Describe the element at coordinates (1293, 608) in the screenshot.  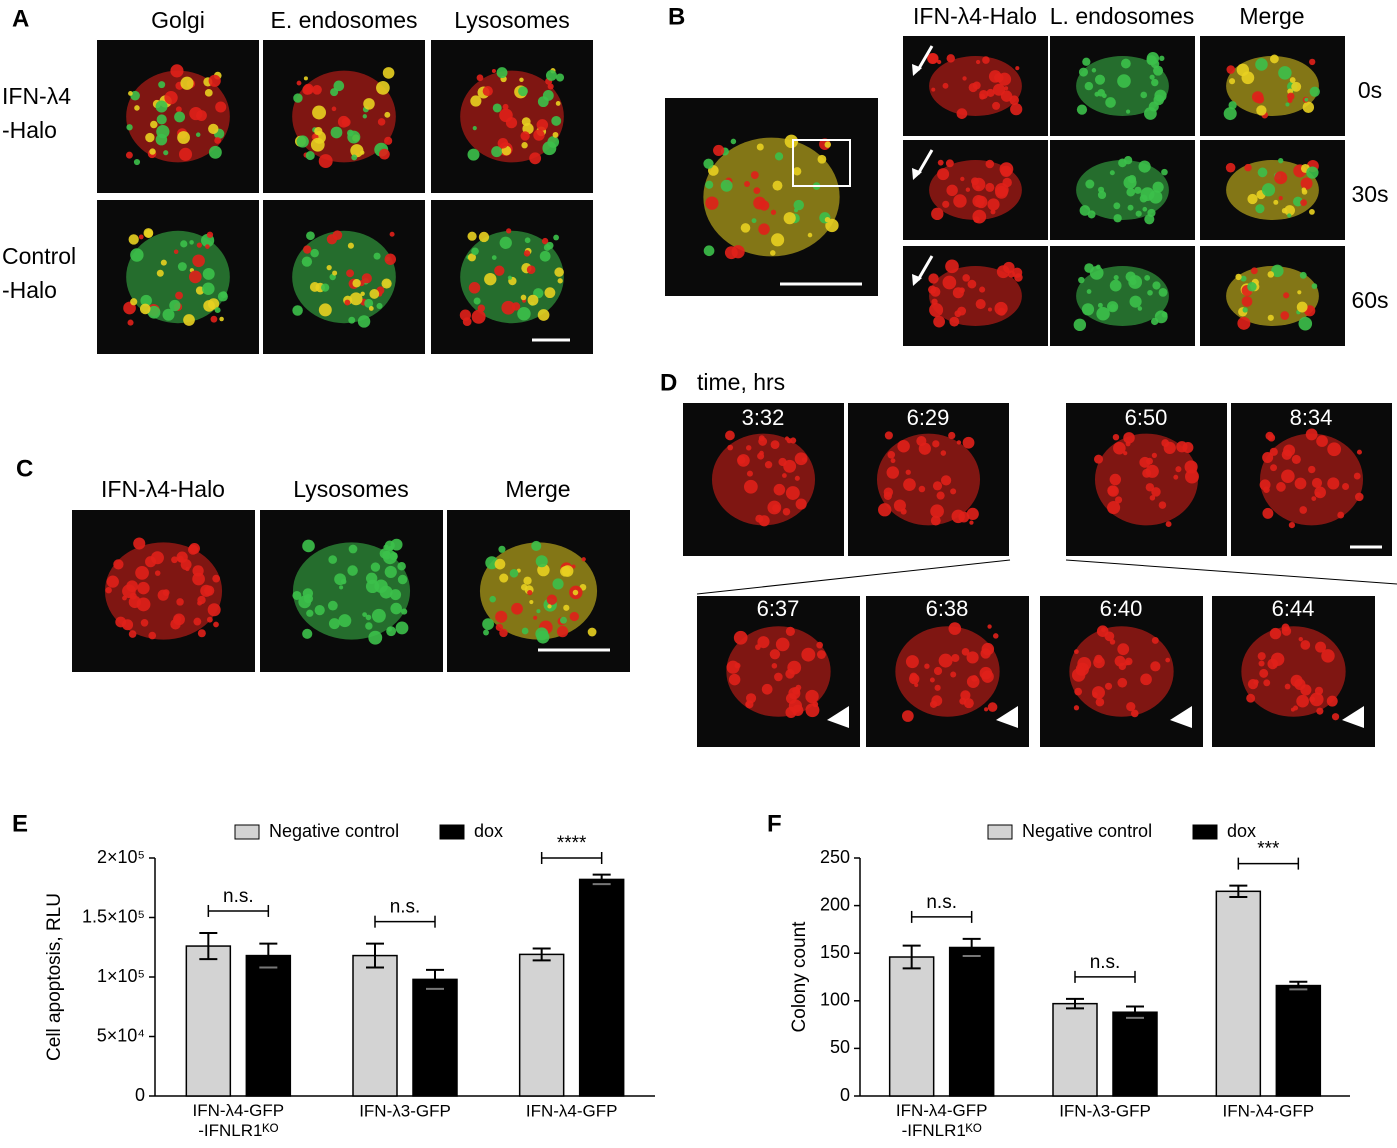
I see `time-label: 6:44` at that location.